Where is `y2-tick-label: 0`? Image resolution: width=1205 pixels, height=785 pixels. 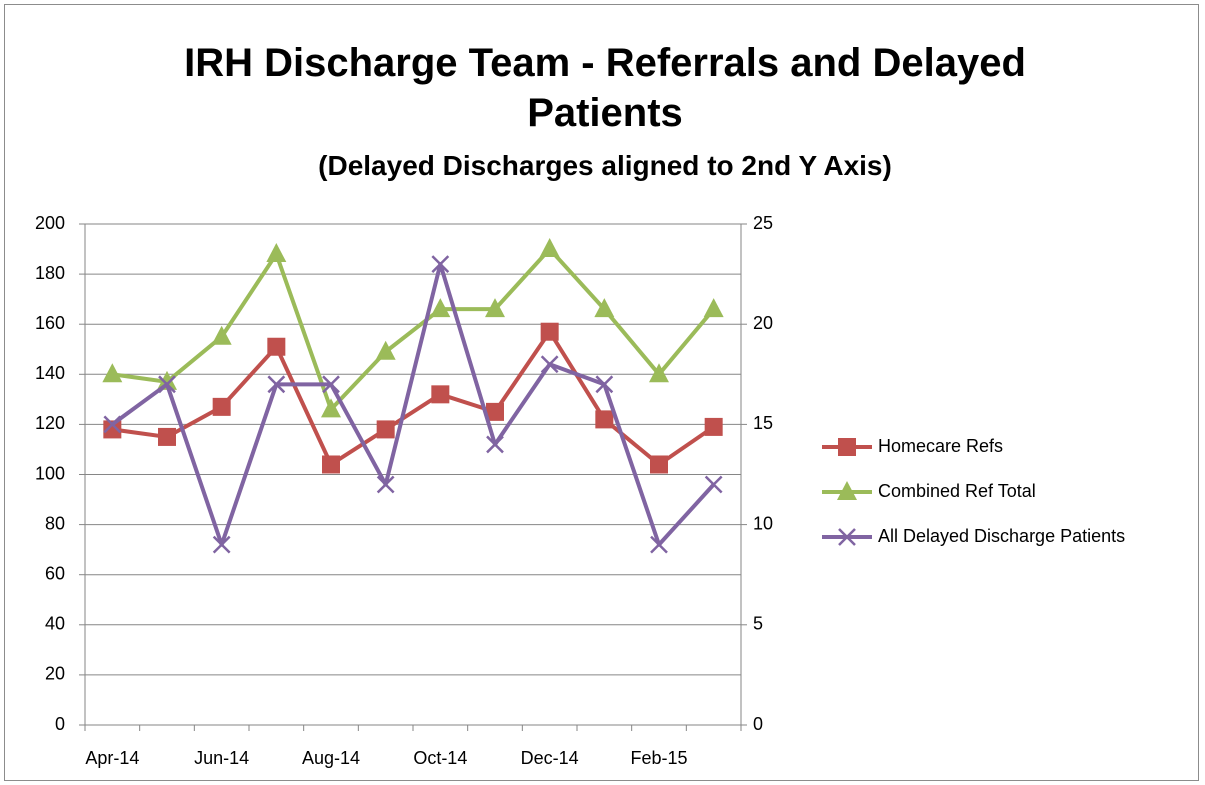 y2-tick-label: 0 is located at coordinates (758, 724).